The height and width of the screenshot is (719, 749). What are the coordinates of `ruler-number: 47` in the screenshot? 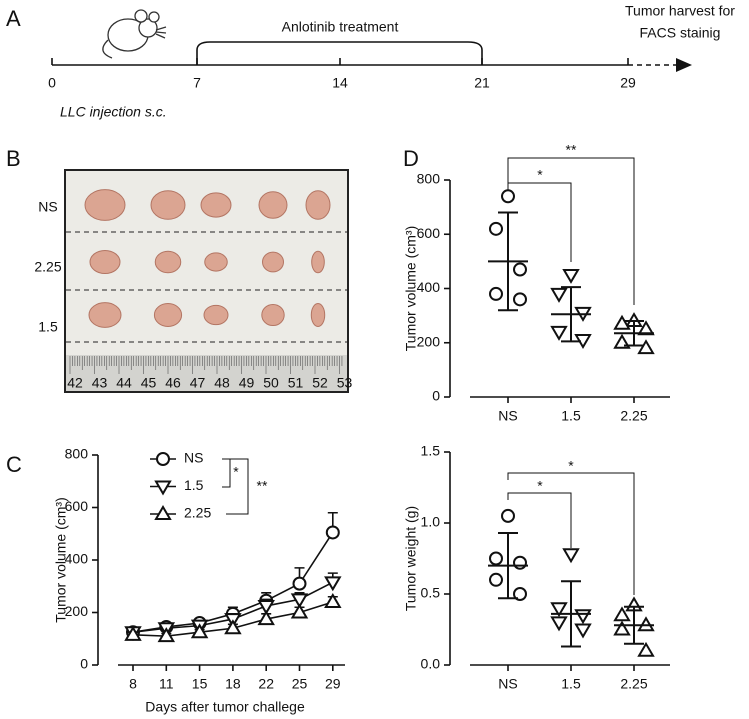 It's located at (198, 383).